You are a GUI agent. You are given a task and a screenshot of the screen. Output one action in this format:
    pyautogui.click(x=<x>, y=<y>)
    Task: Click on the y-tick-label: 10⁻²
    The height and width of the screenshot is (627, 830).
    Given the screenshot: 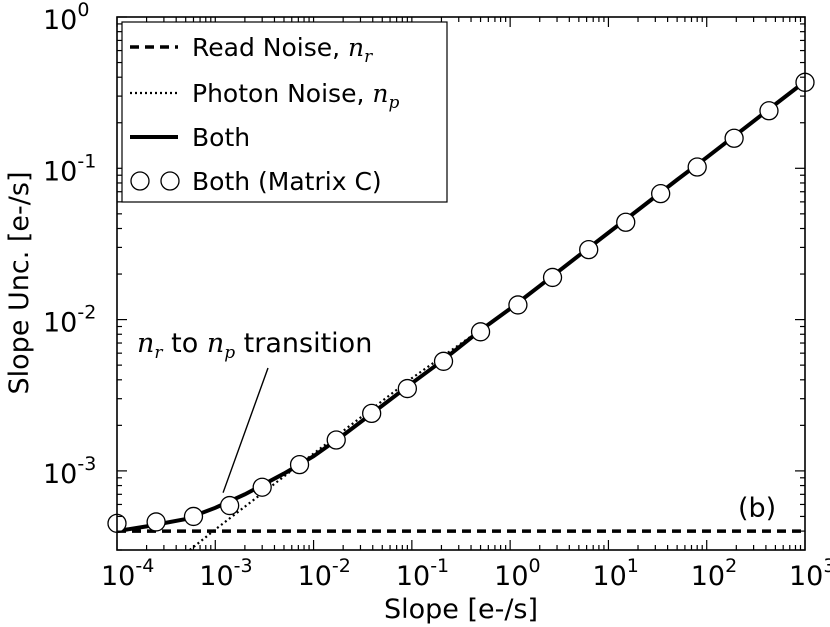 What is the action you would take?
    pyautogui.click(x=69, y=320)
    